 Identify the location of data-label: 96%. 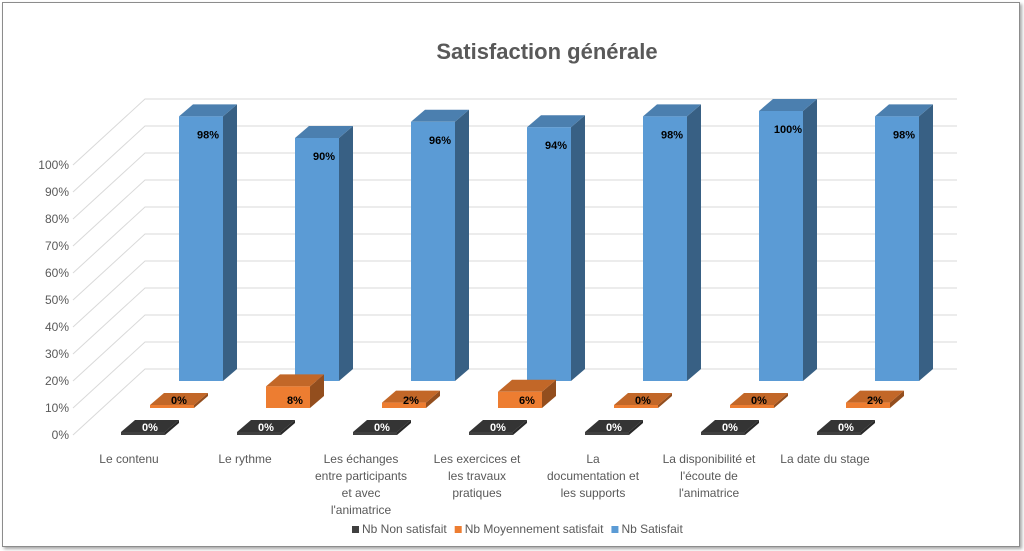
(440, 141).